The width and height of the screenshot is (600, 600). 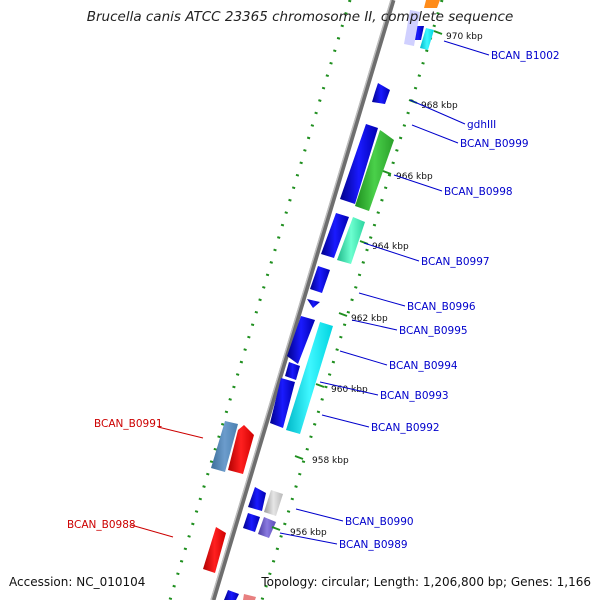 What do you see at coordinates (478, 192) in the screenshot?
I see `gene-label-b0998: BCAN_B0998` at bounding box center [478, 192].